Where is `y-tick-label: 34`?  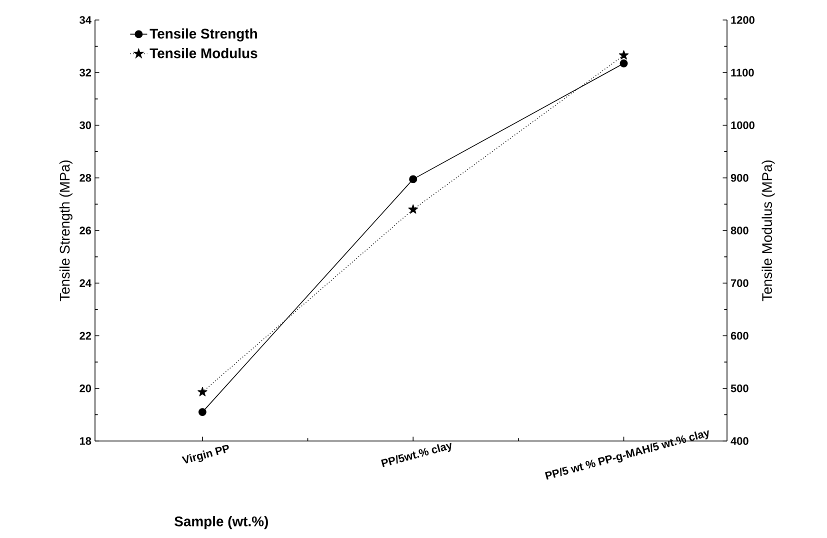
y-tick-label: 34 is located at coordinates (86, 20).